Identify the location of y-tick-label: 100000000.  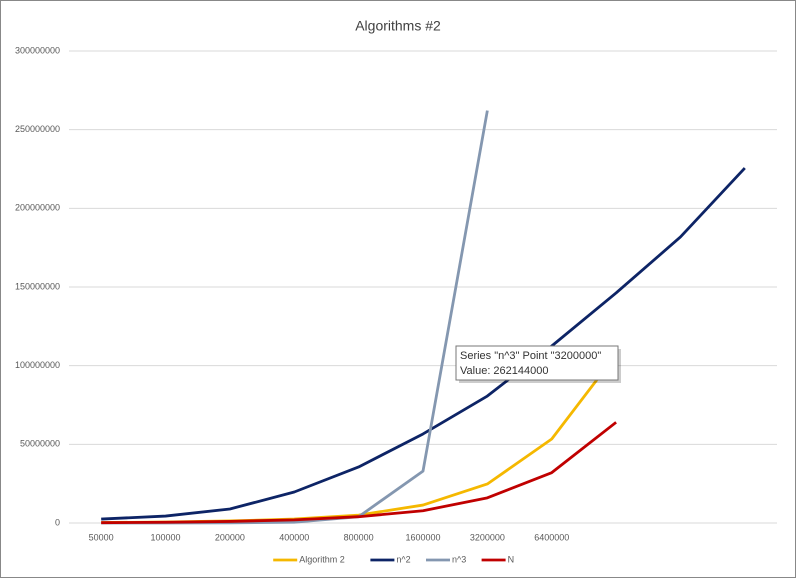
(37, 365).